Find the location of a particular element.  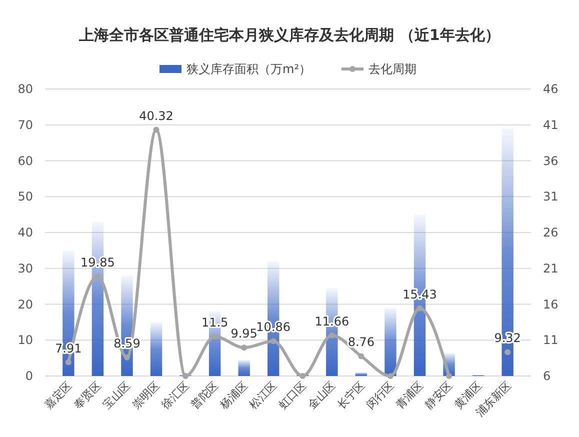

y2-tick-label: 46 is located at coordinates (550, 89).